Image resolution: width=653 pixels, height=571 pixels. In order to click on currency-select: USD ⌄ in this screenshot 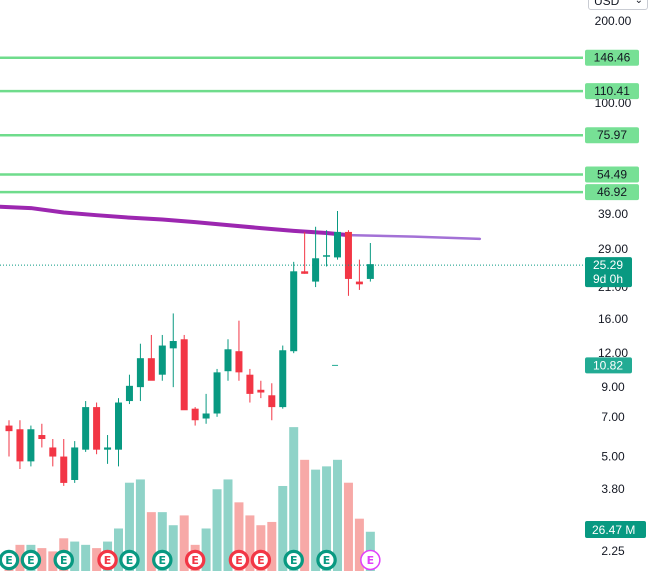, I will do `click(618, 5)`.